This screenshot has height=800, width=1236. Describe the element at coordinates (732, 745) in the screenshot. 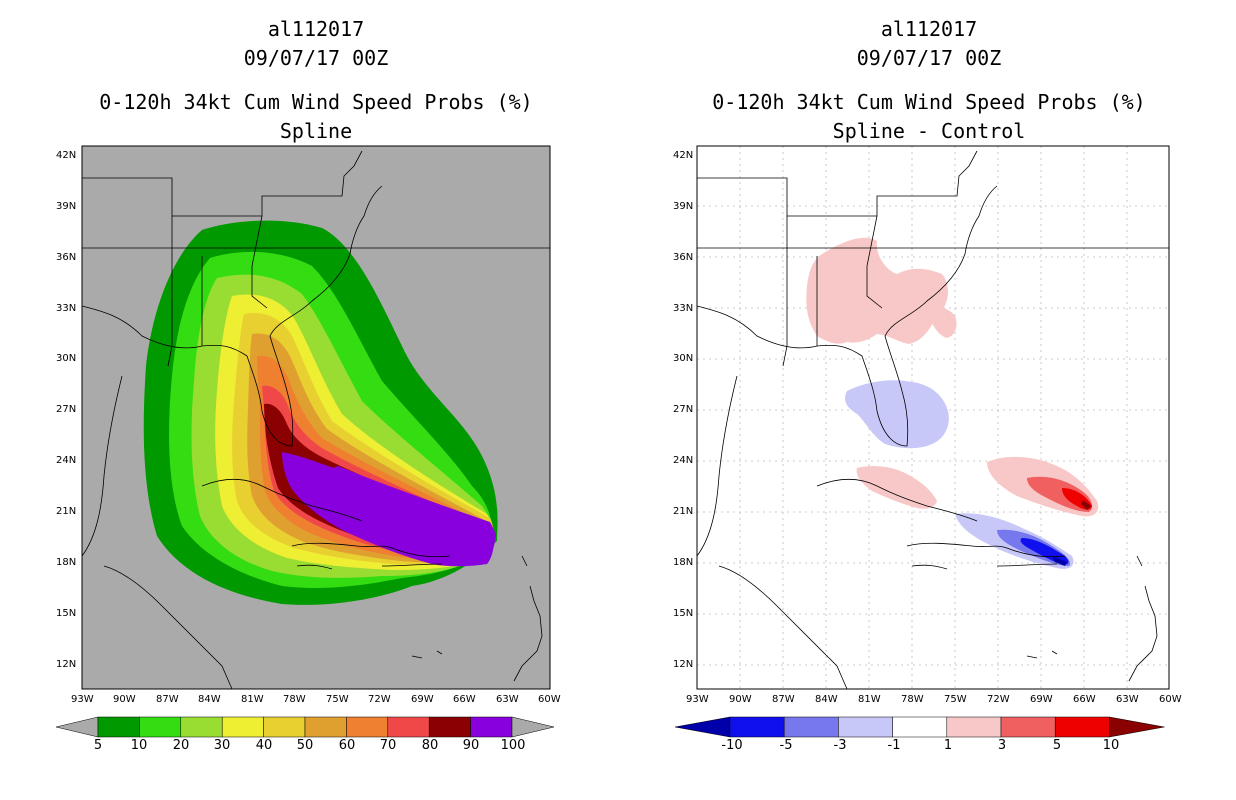

I see `right-colorbar-label: -10` at that location.